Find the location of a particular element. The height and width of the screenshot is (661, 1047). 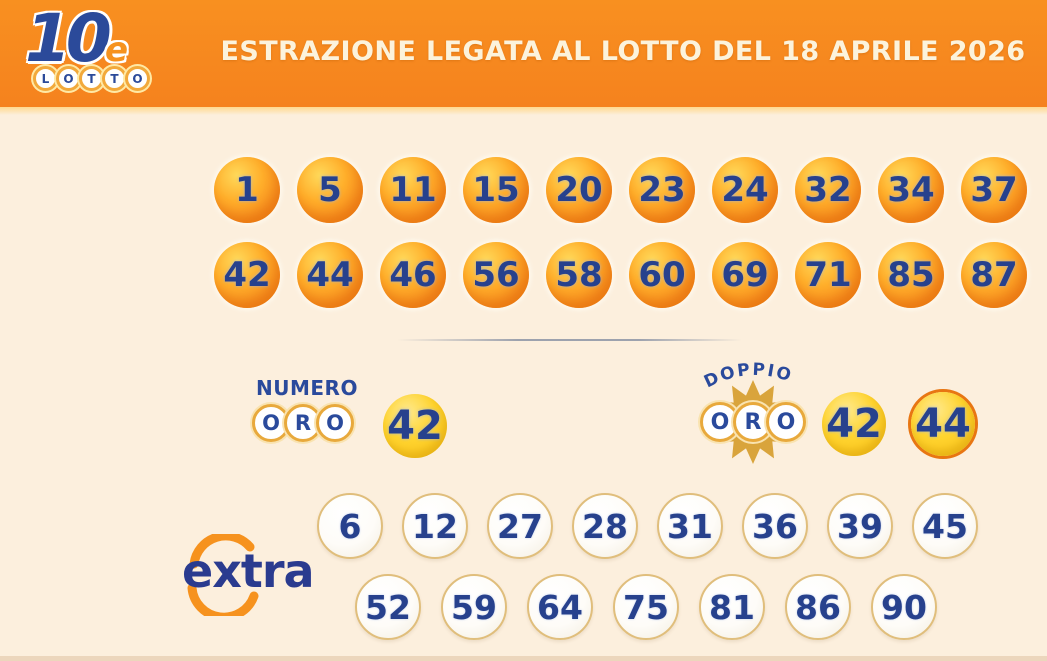

bottom-edge-strip is located at coordinates (523, 658).